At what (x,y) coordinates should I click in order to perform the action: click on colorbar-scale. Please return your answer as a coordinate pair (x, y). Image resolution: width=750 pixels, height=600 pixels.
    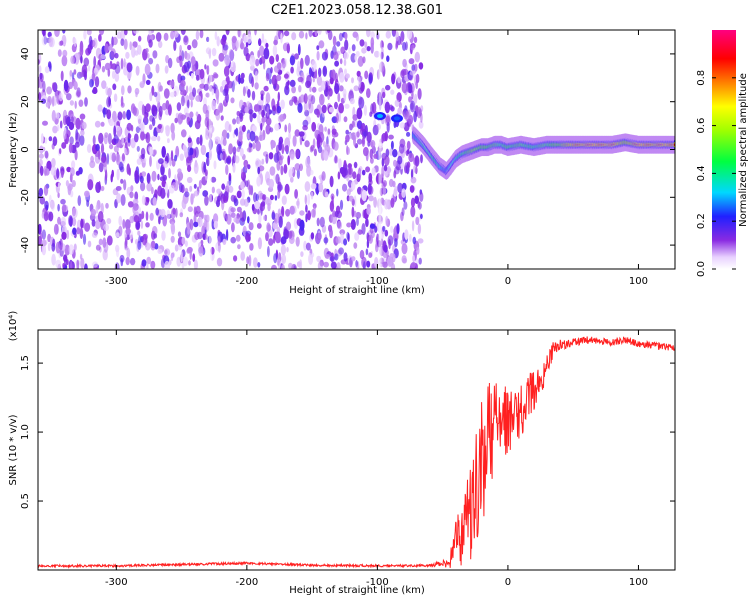
    Looking at the image, I should click on (724, 149).